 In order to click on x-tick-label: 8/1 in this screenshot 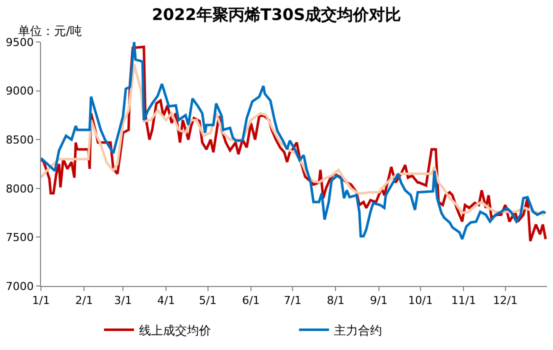, I will do `click(335, 301)`.